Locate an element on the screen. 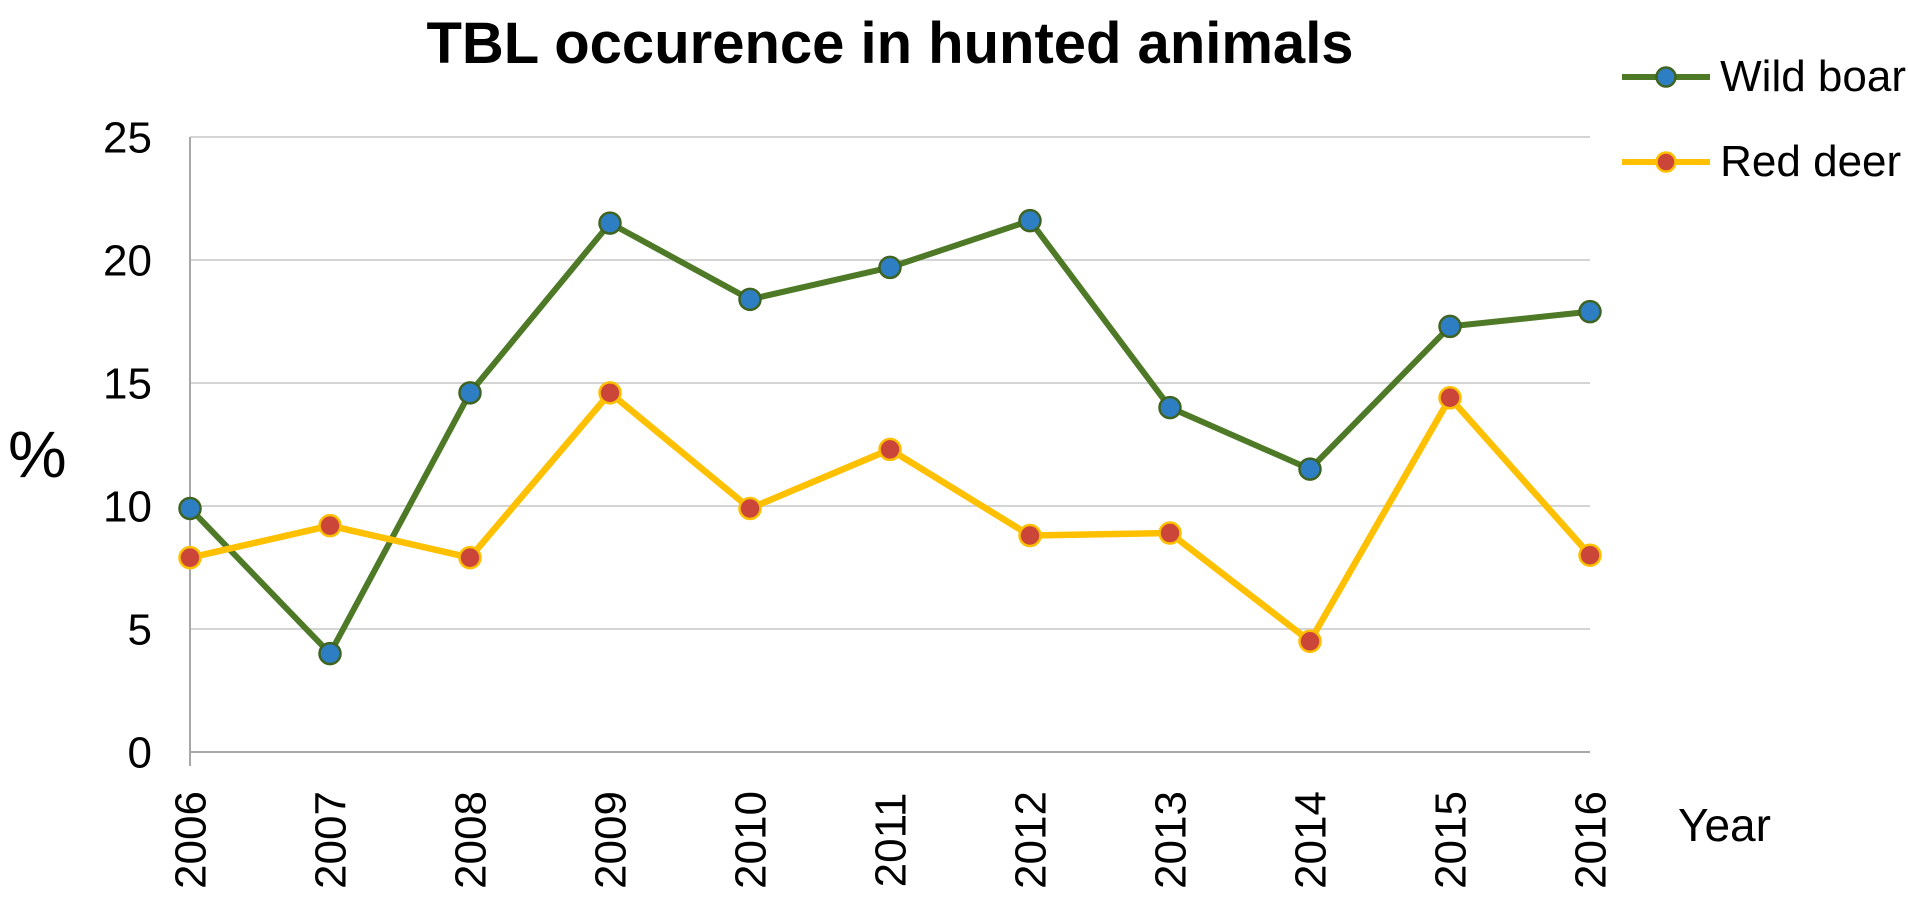 Image resolution: width=1908 pixels, height=924 pixels. legend-label-red-deer: Red deer is located at coordinates (1811, 161).